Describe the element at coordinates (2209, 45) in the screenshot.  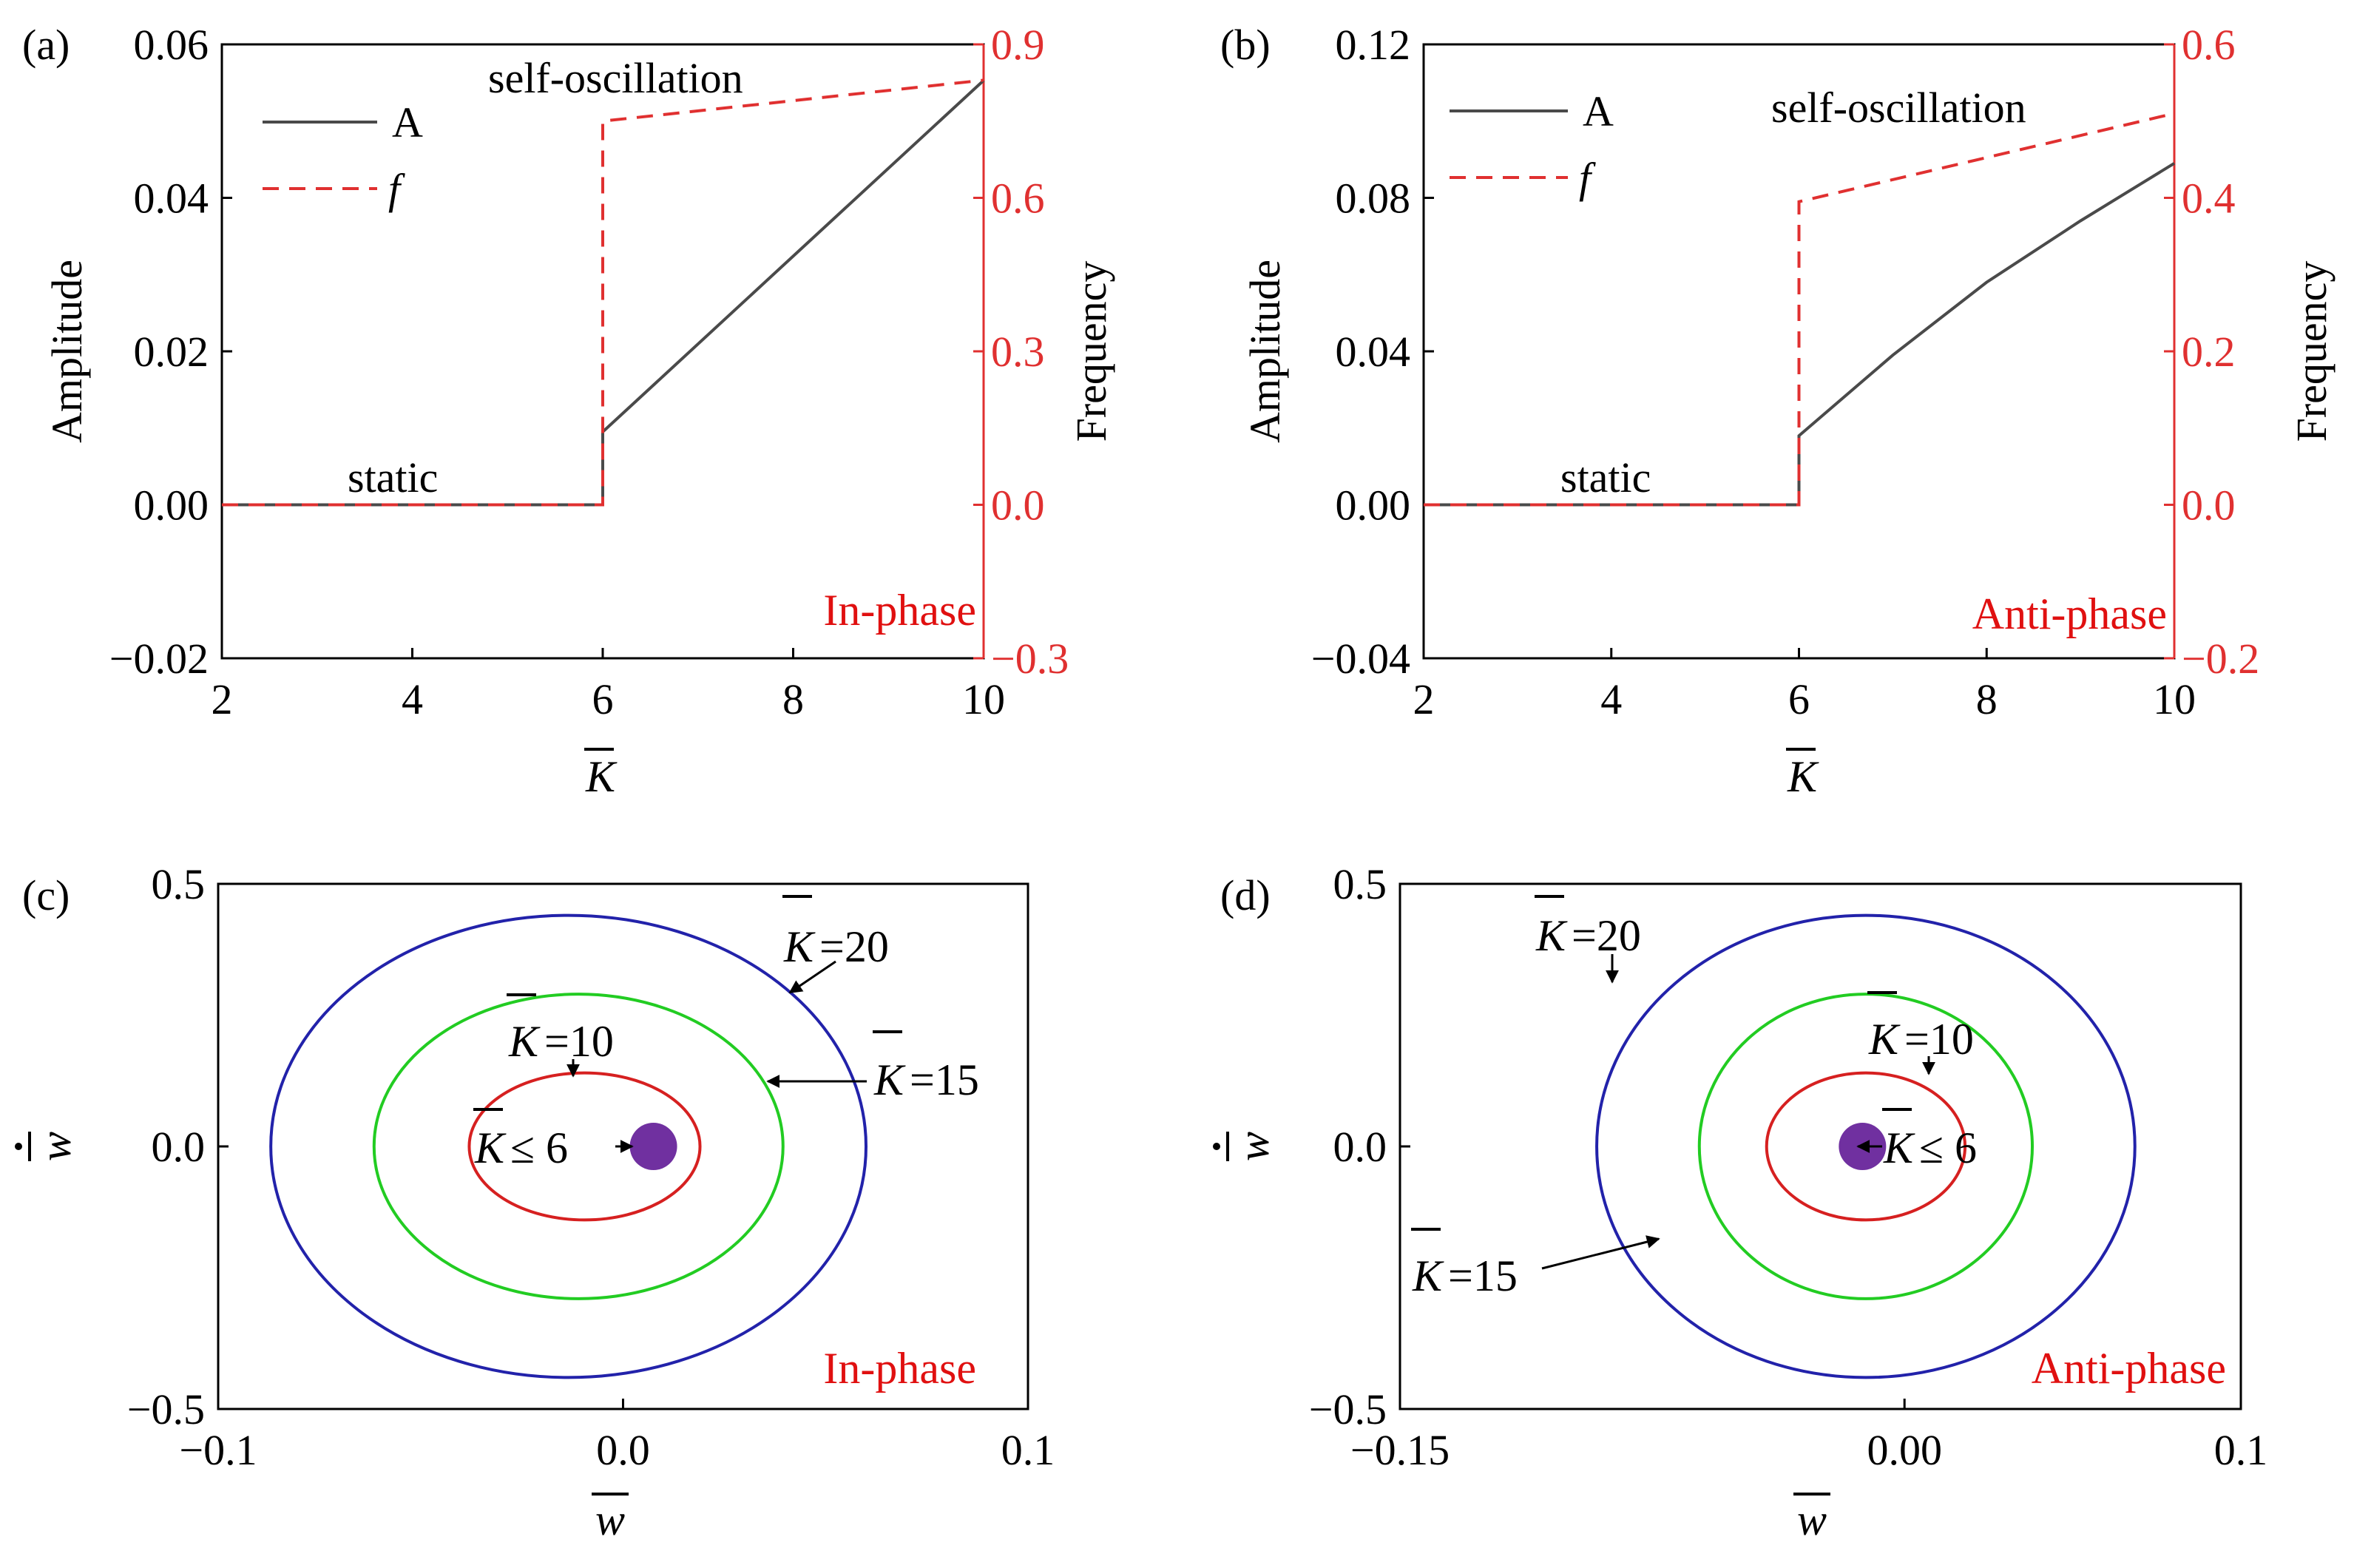
I see `svg-text: 0.6` at that location.